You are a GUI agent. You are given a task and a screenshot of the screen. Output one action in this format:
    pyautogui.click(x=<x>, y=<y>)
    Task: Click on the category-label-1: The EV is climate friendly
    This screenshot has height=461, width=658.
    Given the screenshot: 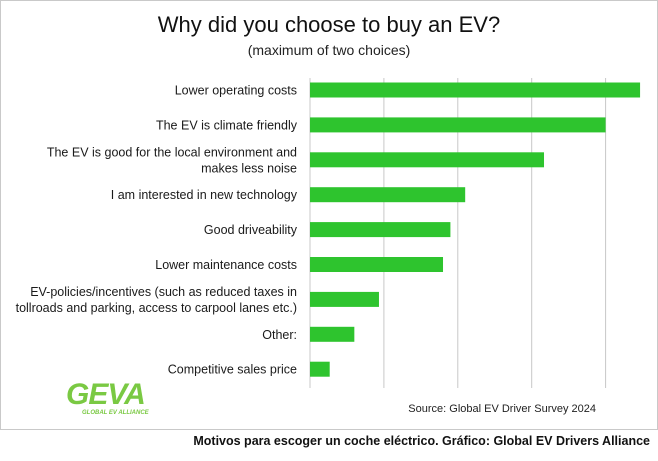 What is the action you would take?
    pyautogui.click(x=227, y=125)
    